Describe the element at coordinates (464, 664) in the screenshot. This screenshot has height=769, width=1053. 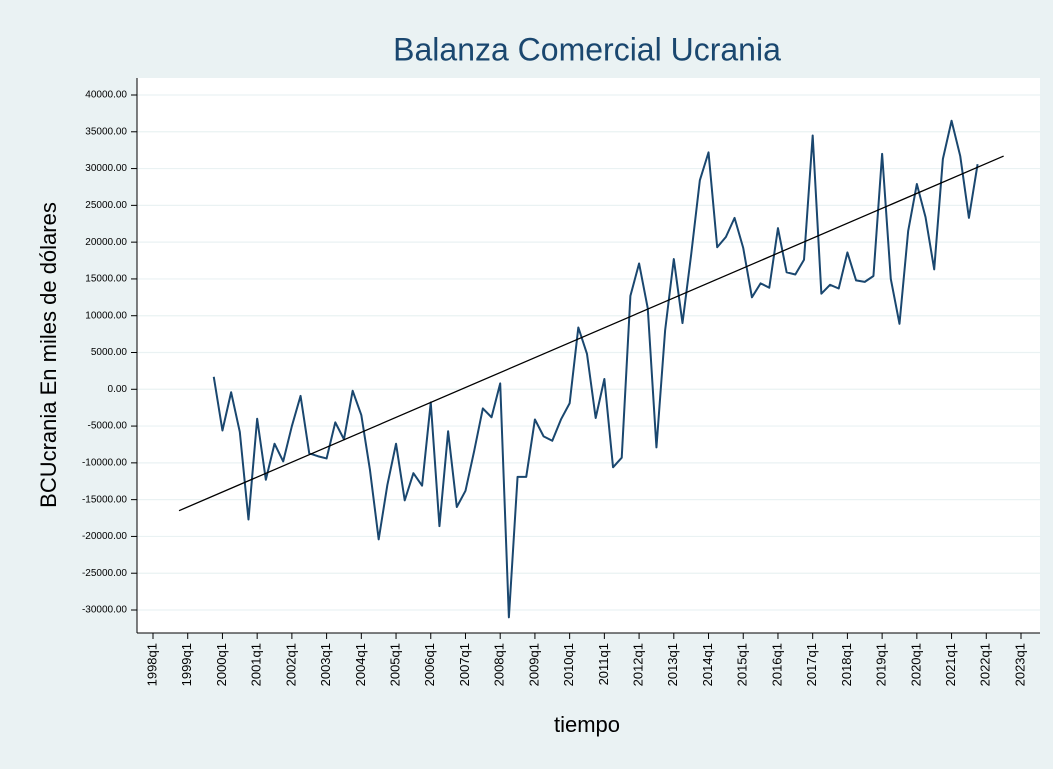
I see `x-tick-label: 2007q1` at that location.